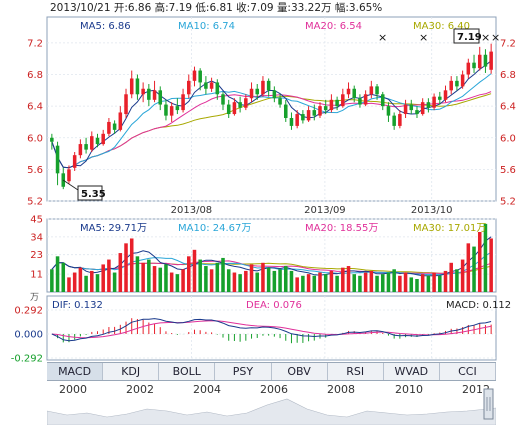 Image resolution: width=520 pixels, height=427 pixels. I want to click on tab-wvad: WVAD, so click(412, 371).